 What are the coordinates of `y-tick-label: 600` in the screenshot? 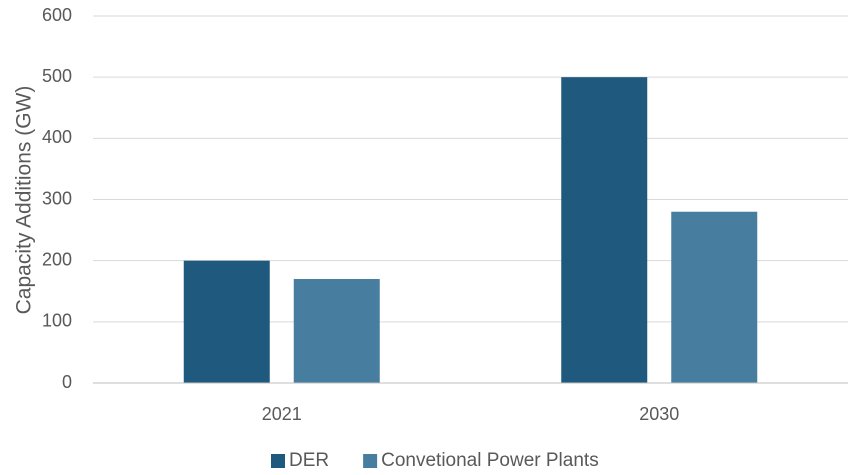 It's located at (57, 15).